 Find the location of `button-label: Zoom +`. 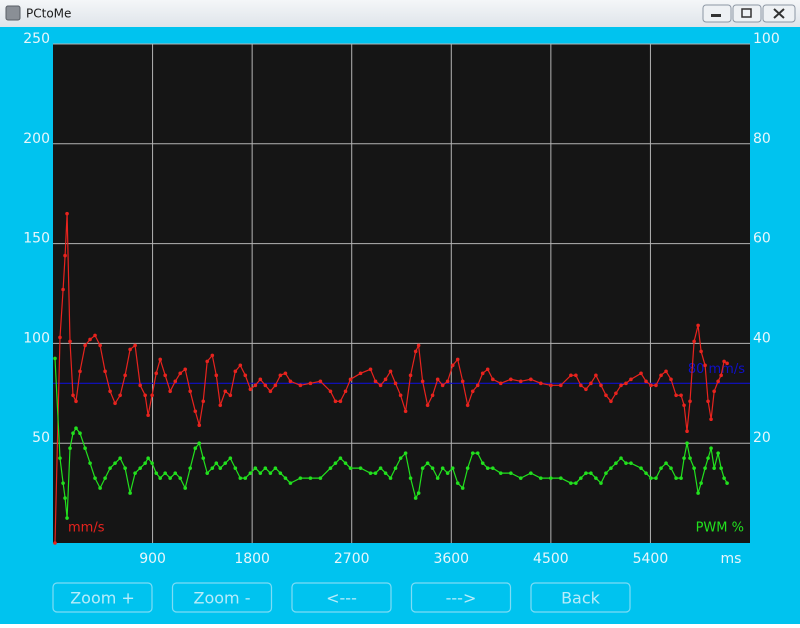

button-label: Zoom + is located at coordinates (102, 598).